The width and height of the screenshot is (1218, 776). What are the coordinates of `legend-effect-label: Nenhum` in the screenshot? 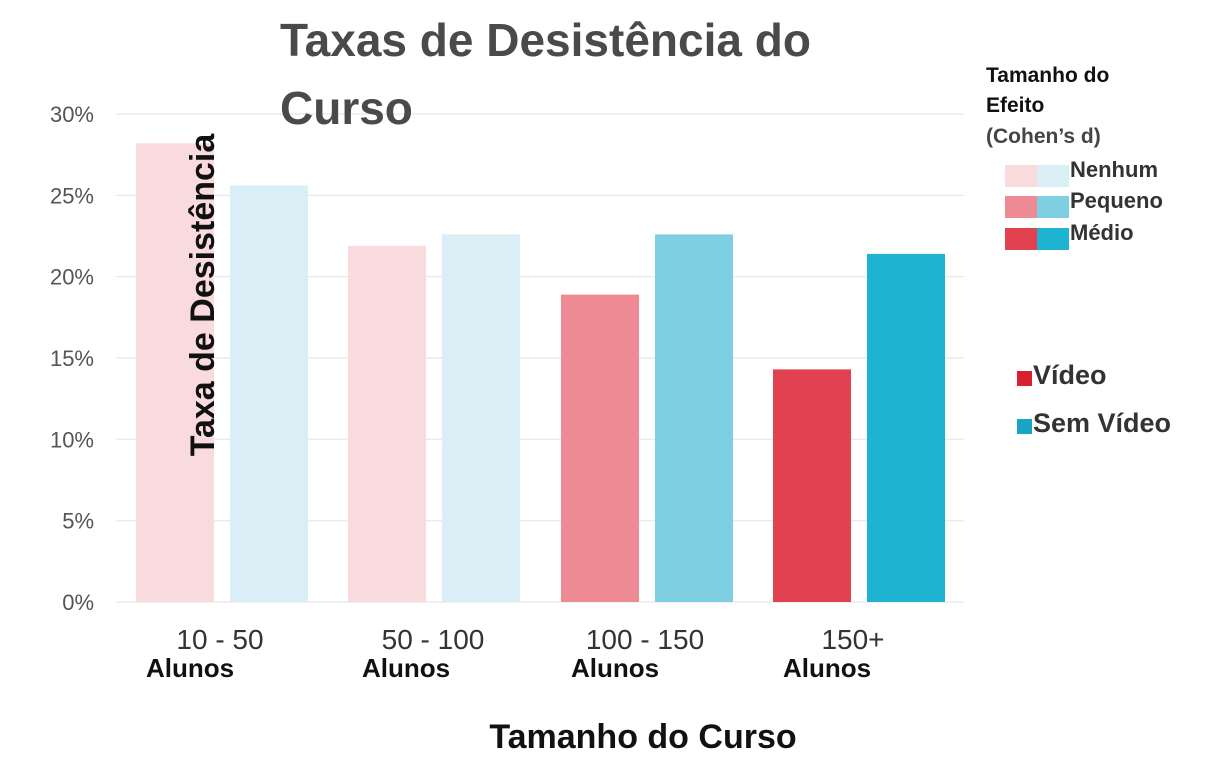 It's located at (1114, 169).